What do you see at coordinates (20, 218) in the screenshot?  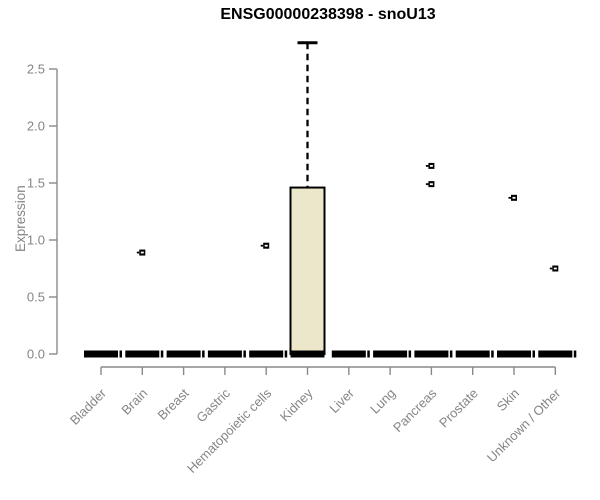 I see `y-axis-title: Expression` at bounding box center [20, 218].